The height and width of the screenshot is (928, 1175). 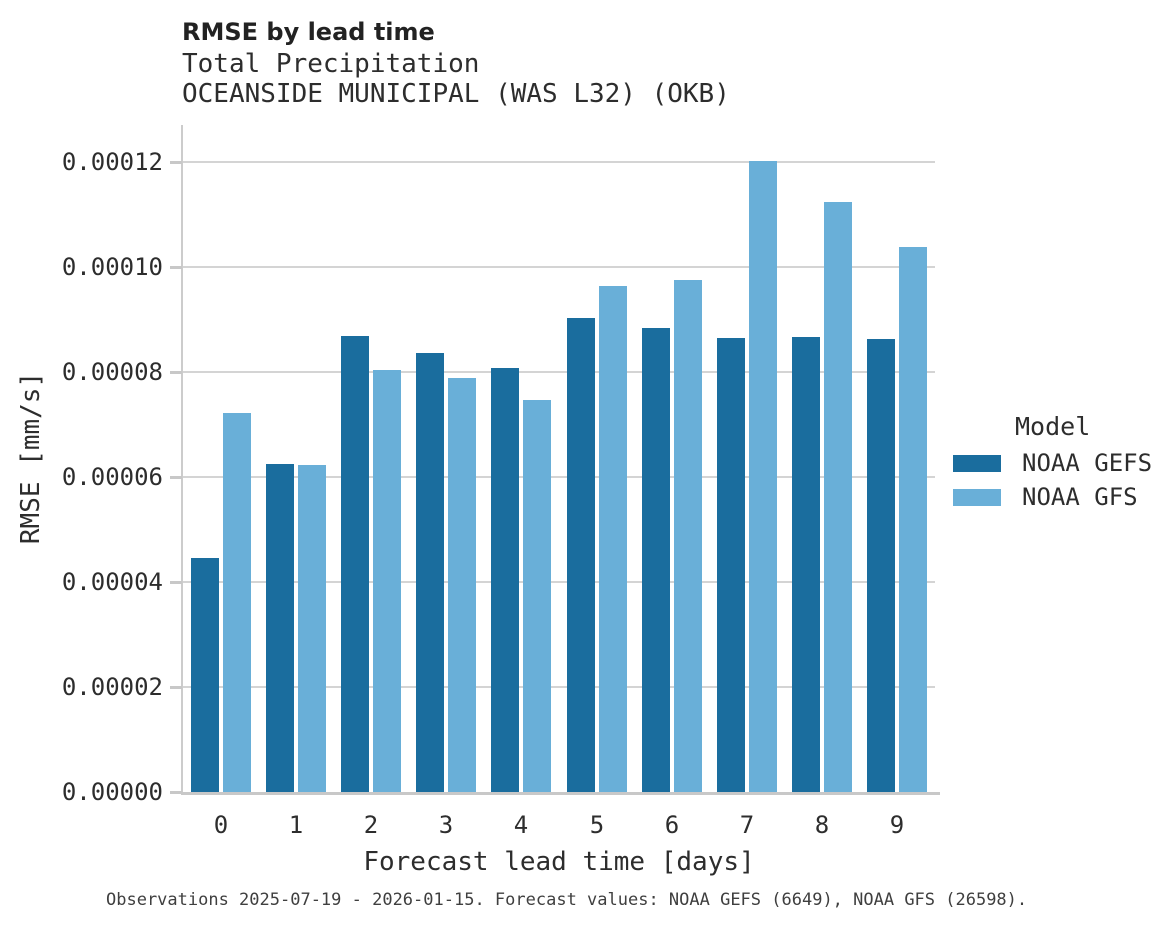 I want to click on x-tick-label-7: 7, so click(x=747, y=825).